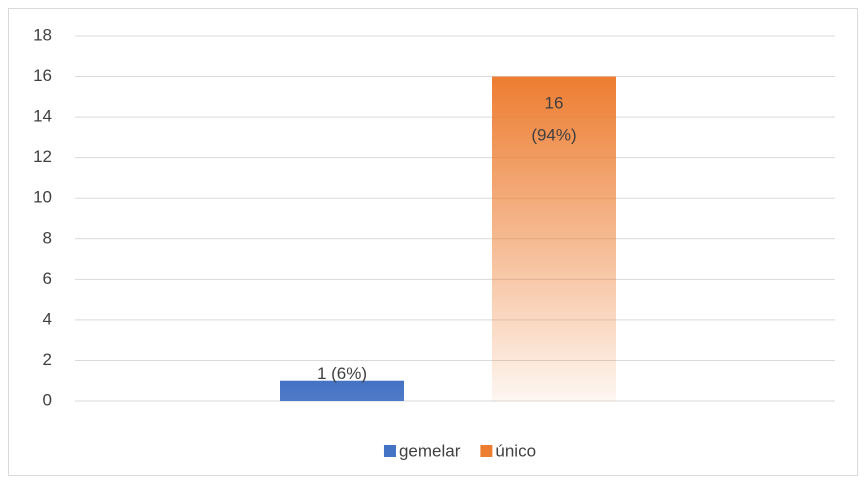 Image resolution: width=867 pixels, height=482 pixels. Describe the element at coordinates (47, 318) in the screenshot. I see `y-tick-label: 4` at that location.